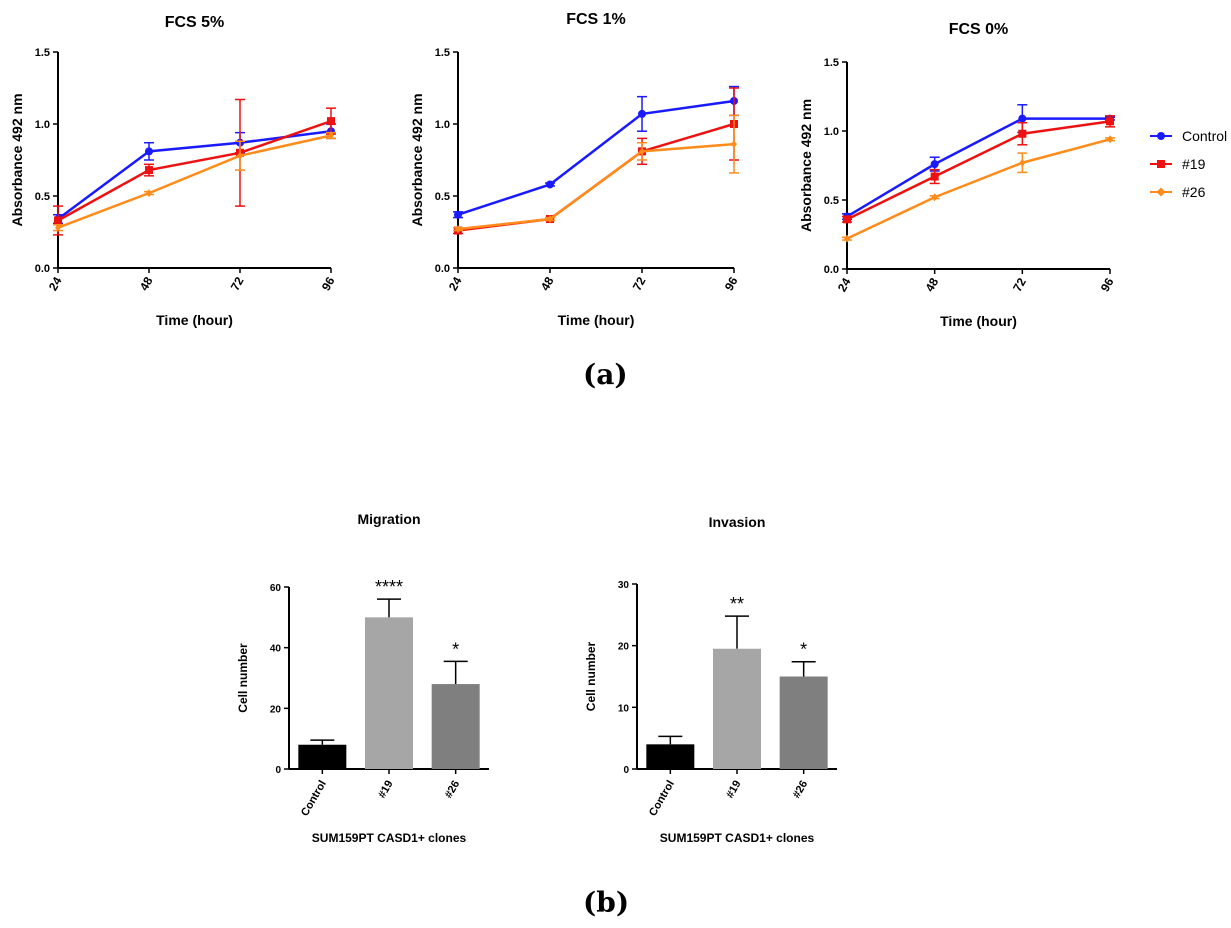  I want to click on chart-title: Invasion, so click(737, 522).